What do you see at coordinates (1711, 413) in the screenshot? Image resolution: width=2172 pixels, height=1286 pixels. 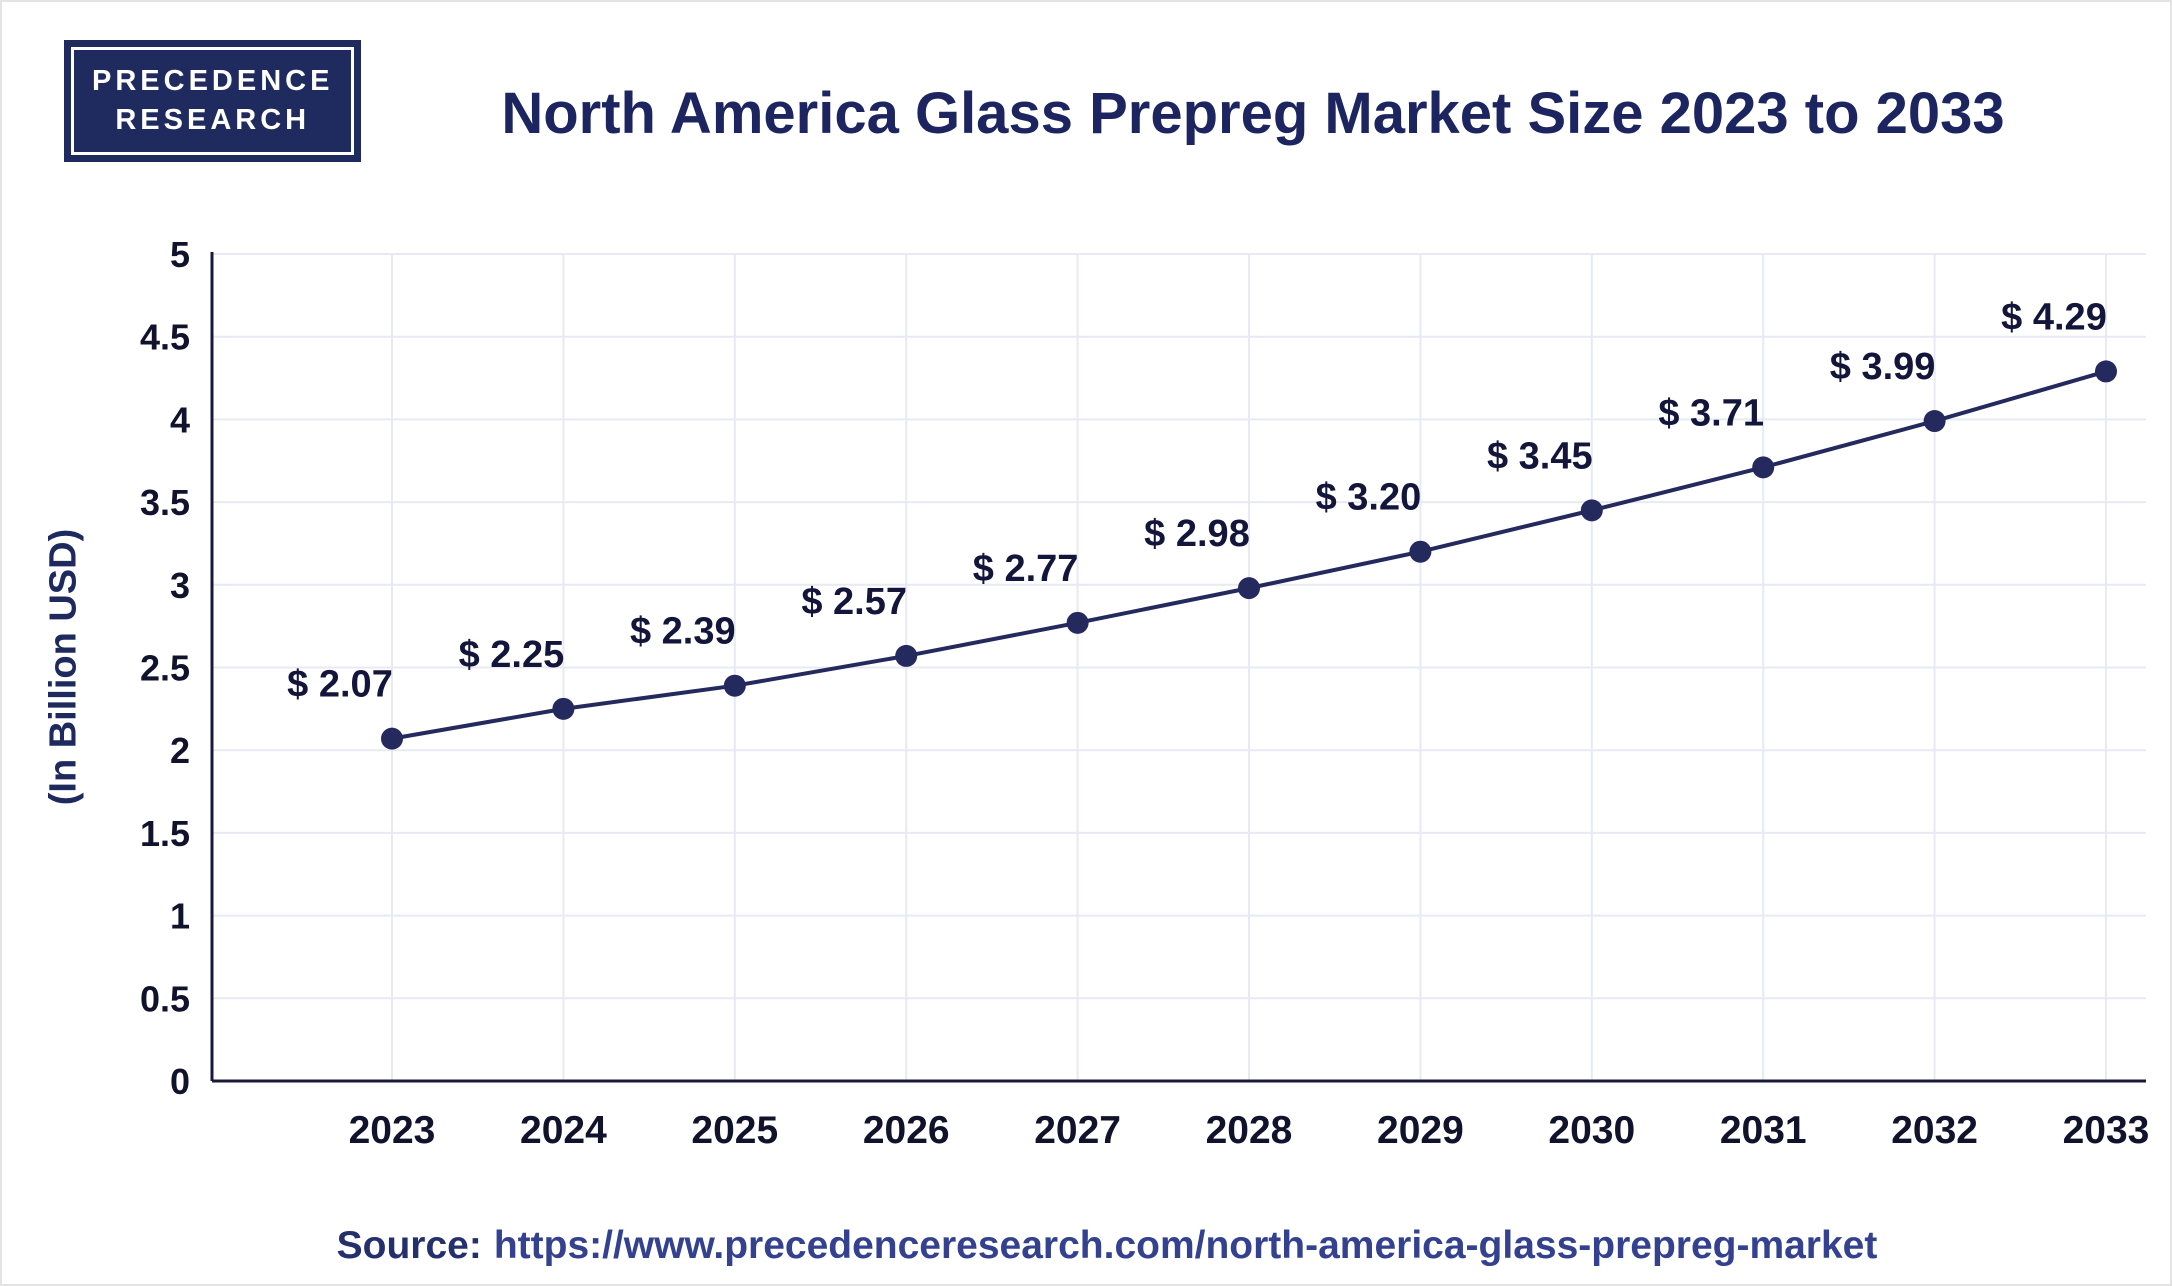 I see `data-point-label: $ 3.71` at bounding box center [1711, 413].